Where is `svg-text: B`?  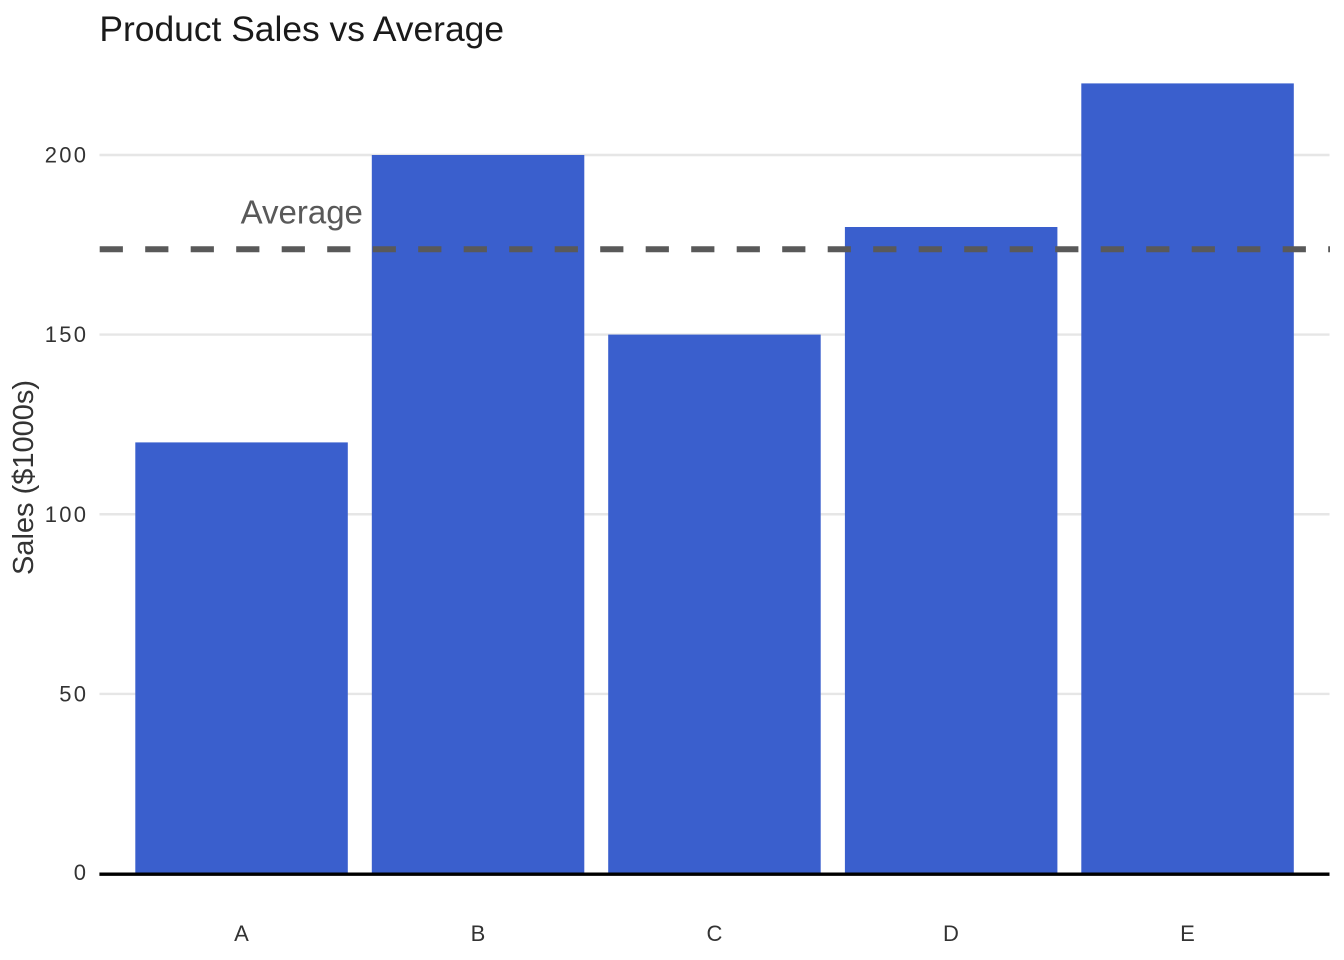
svg-text: B is located at coordinates (478, 933).